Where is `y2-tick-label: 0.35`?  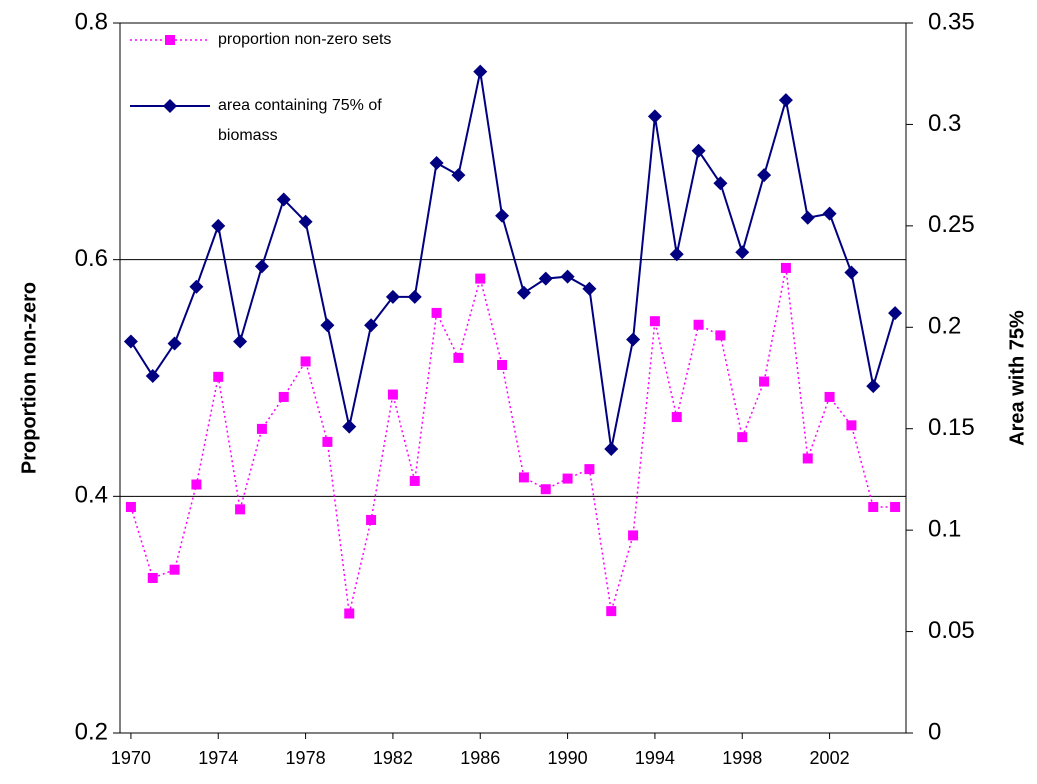 y2-tick-label: 0.35 is located at coordinates (951, 21).